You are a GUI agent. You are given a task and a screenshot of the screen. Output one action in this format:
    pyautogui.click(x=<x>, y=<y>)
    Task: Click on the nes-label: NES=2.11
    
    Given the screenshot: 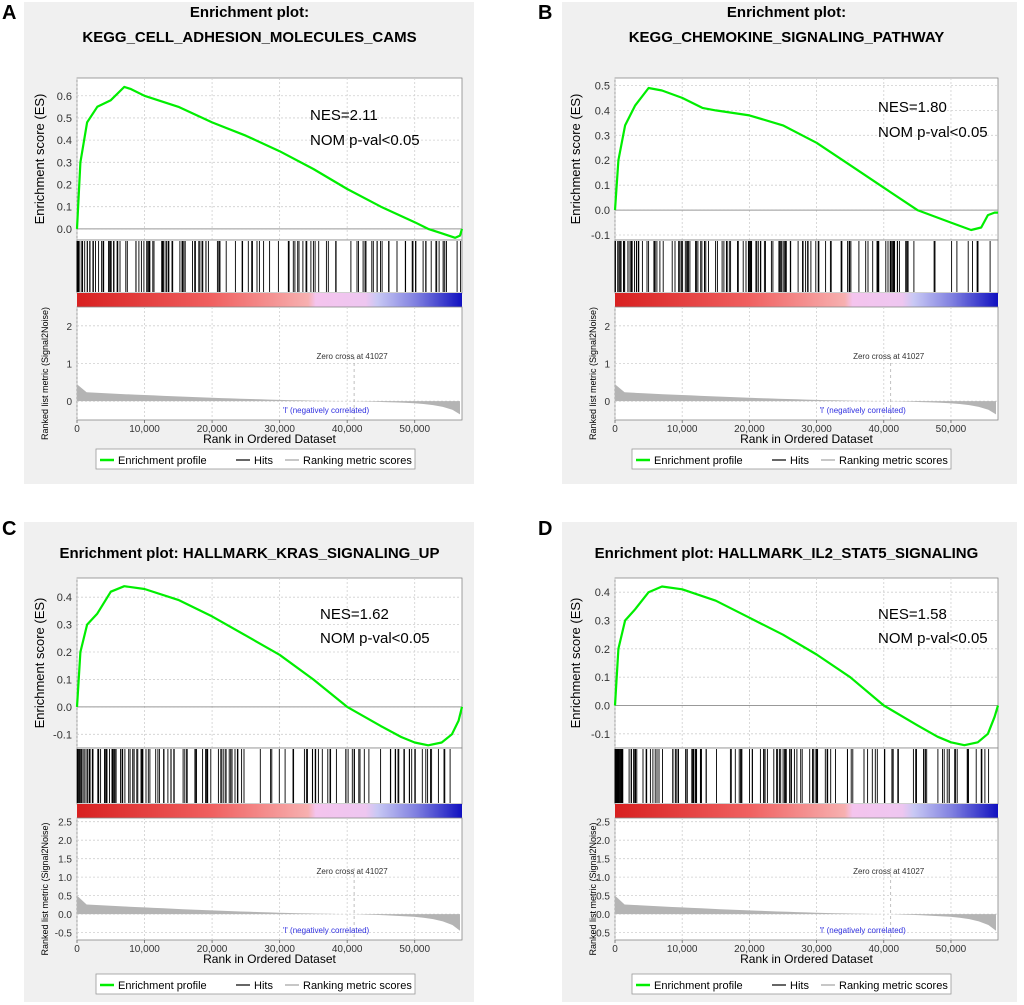 What is the action you would take?
    pyautogui.click(x=344, y=115)
    